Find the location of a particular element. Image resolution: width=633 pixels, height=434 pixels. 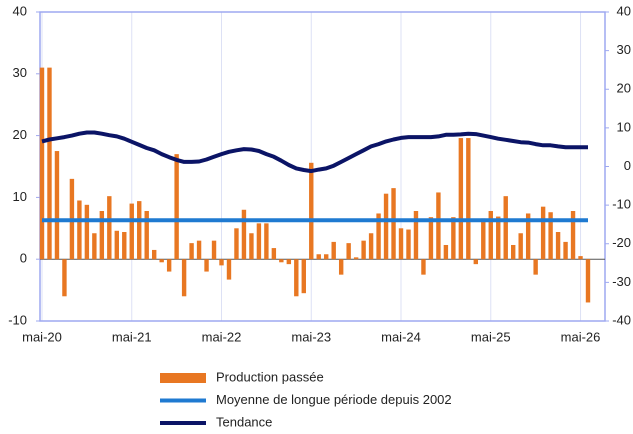

y-tick-label: 20 is located at coordinates (20, 134).